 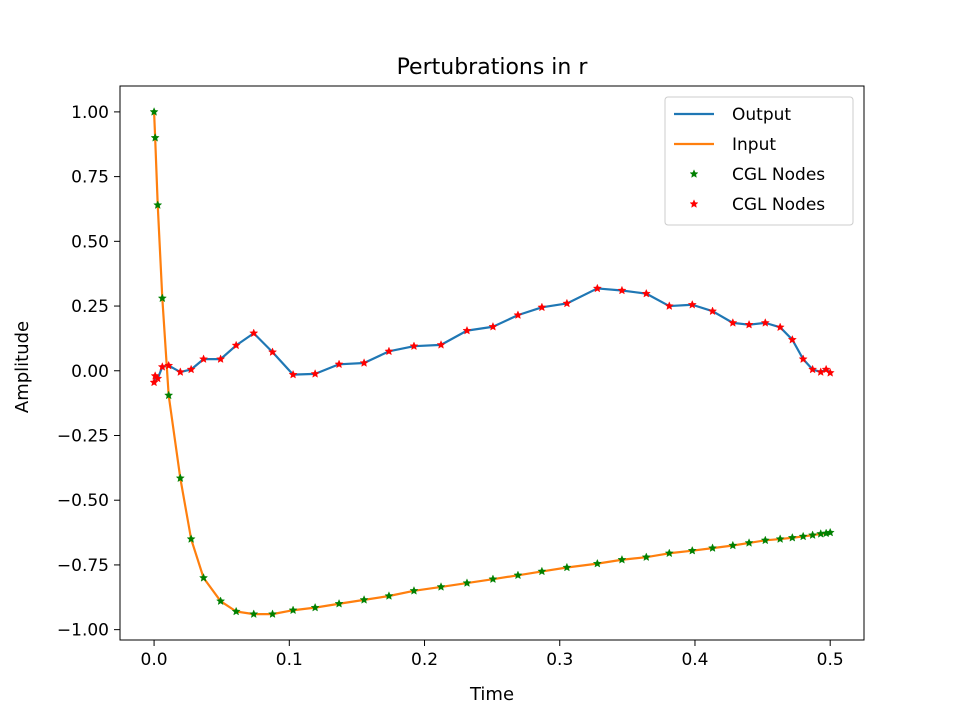 I want to click on y-tick-label: −0.25, so click(x=83, y=436).